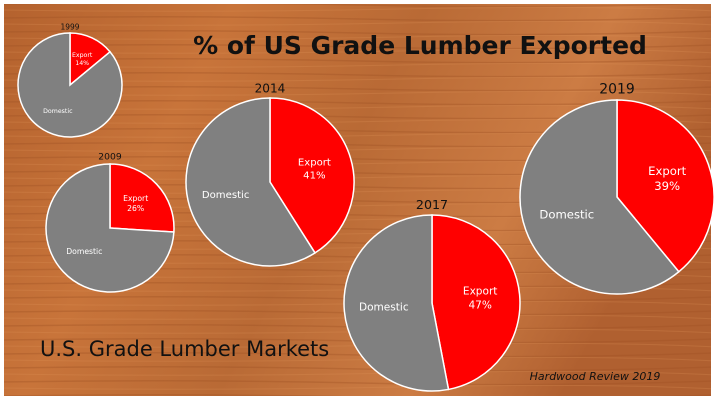 This screenshot has width=715, height=400. What do you see at coordinates (420, 45) in the screenshot?
I see `chart-title: % of US Grade Lumber Exported` at bounding box center [420, 45].